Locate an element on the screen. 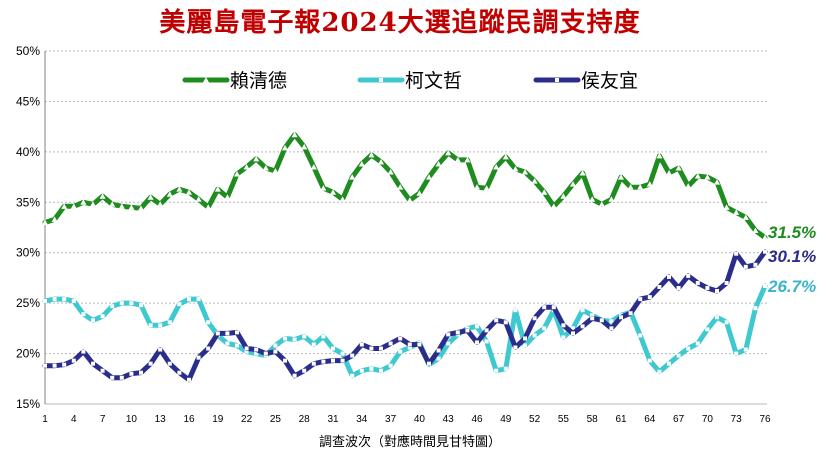  x-tick-label: 43 is located at coordinates (449, 419).